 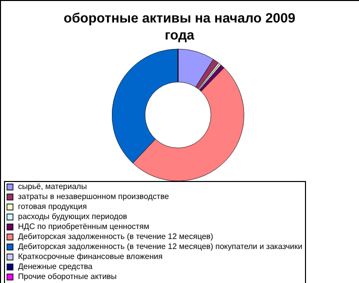 What do you see at coordinates (84, 226) in the screenshot?
I see `legend-label: НДС по приобретённым ценностям` at bounding box center [84, 226].